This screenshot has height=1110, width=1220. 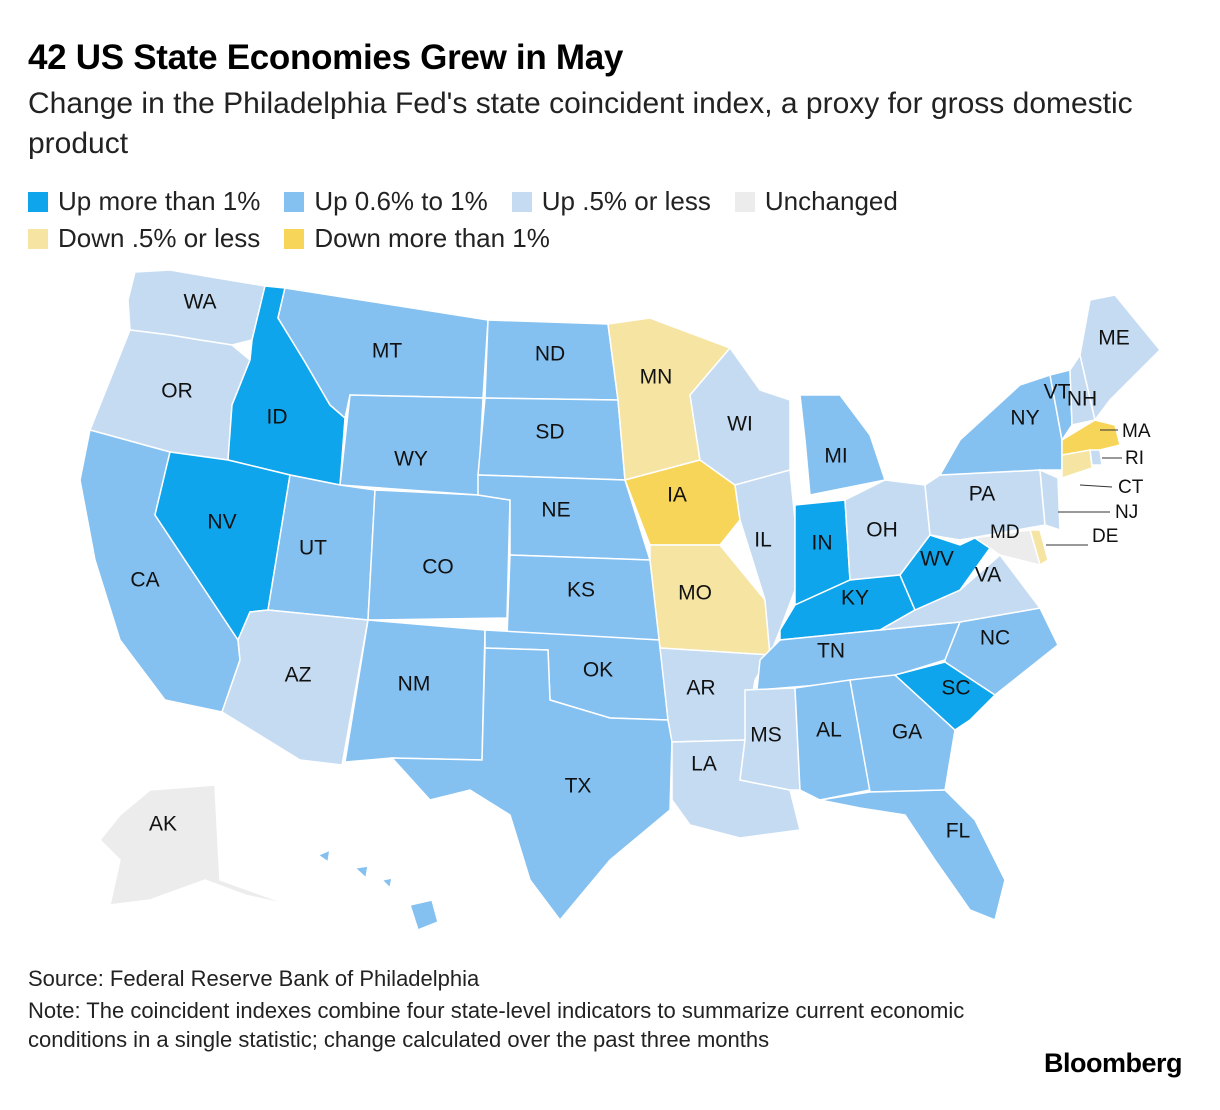 I want to click on legend-item-up-more-than-1: Up more than 1%, so click(x=144, y=201).